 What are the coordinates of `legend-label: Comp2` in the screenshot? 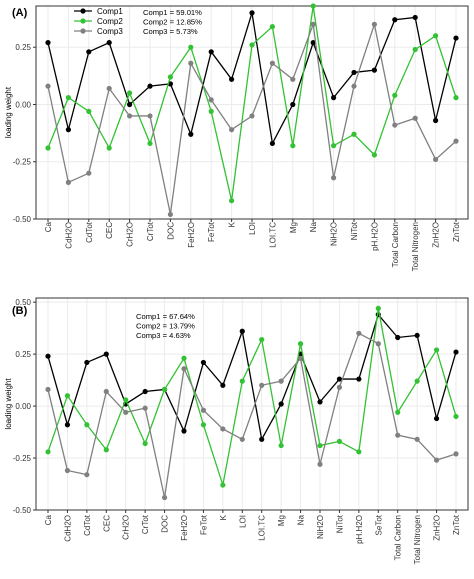 It's located at (110, 21).